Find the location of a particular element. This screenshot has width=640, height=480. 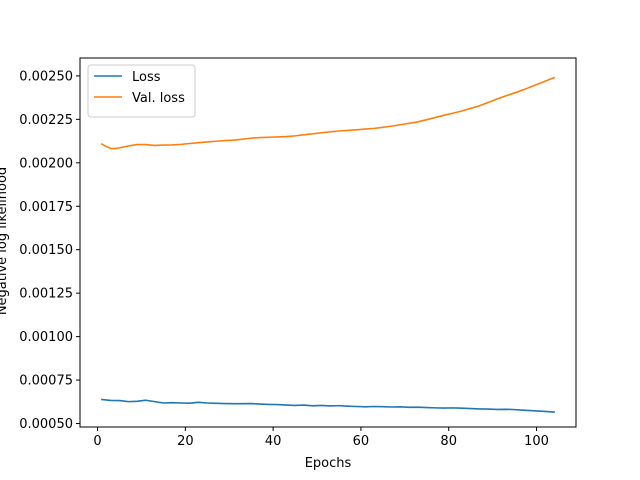

y-tick-label: 0.00175 is located at coordinates (46, 207).